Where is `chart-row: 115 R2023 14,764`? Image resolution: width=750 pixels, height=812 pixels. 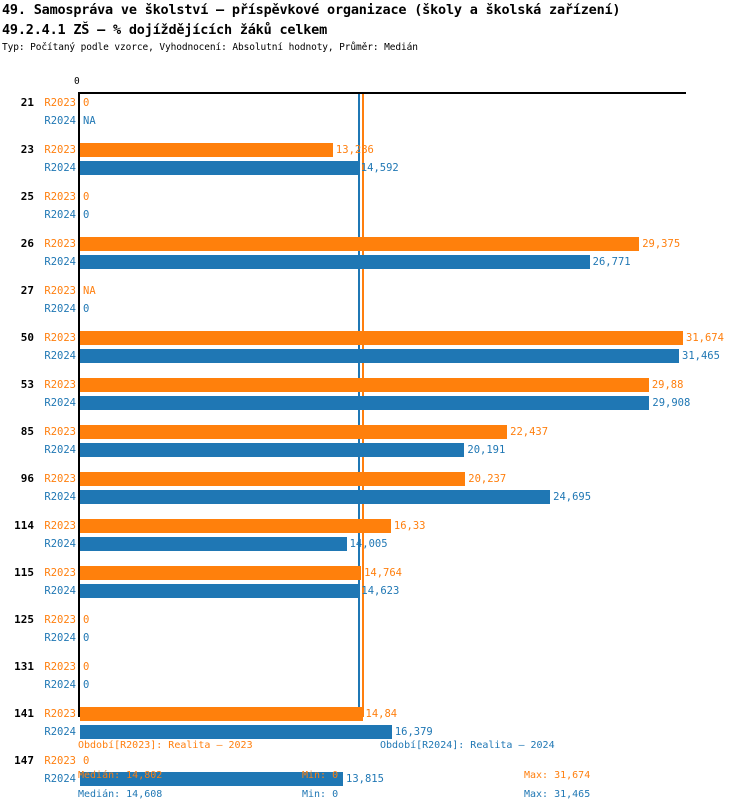
chart-row: 115 R2023 14,764 is located at coordinates (375, 573).